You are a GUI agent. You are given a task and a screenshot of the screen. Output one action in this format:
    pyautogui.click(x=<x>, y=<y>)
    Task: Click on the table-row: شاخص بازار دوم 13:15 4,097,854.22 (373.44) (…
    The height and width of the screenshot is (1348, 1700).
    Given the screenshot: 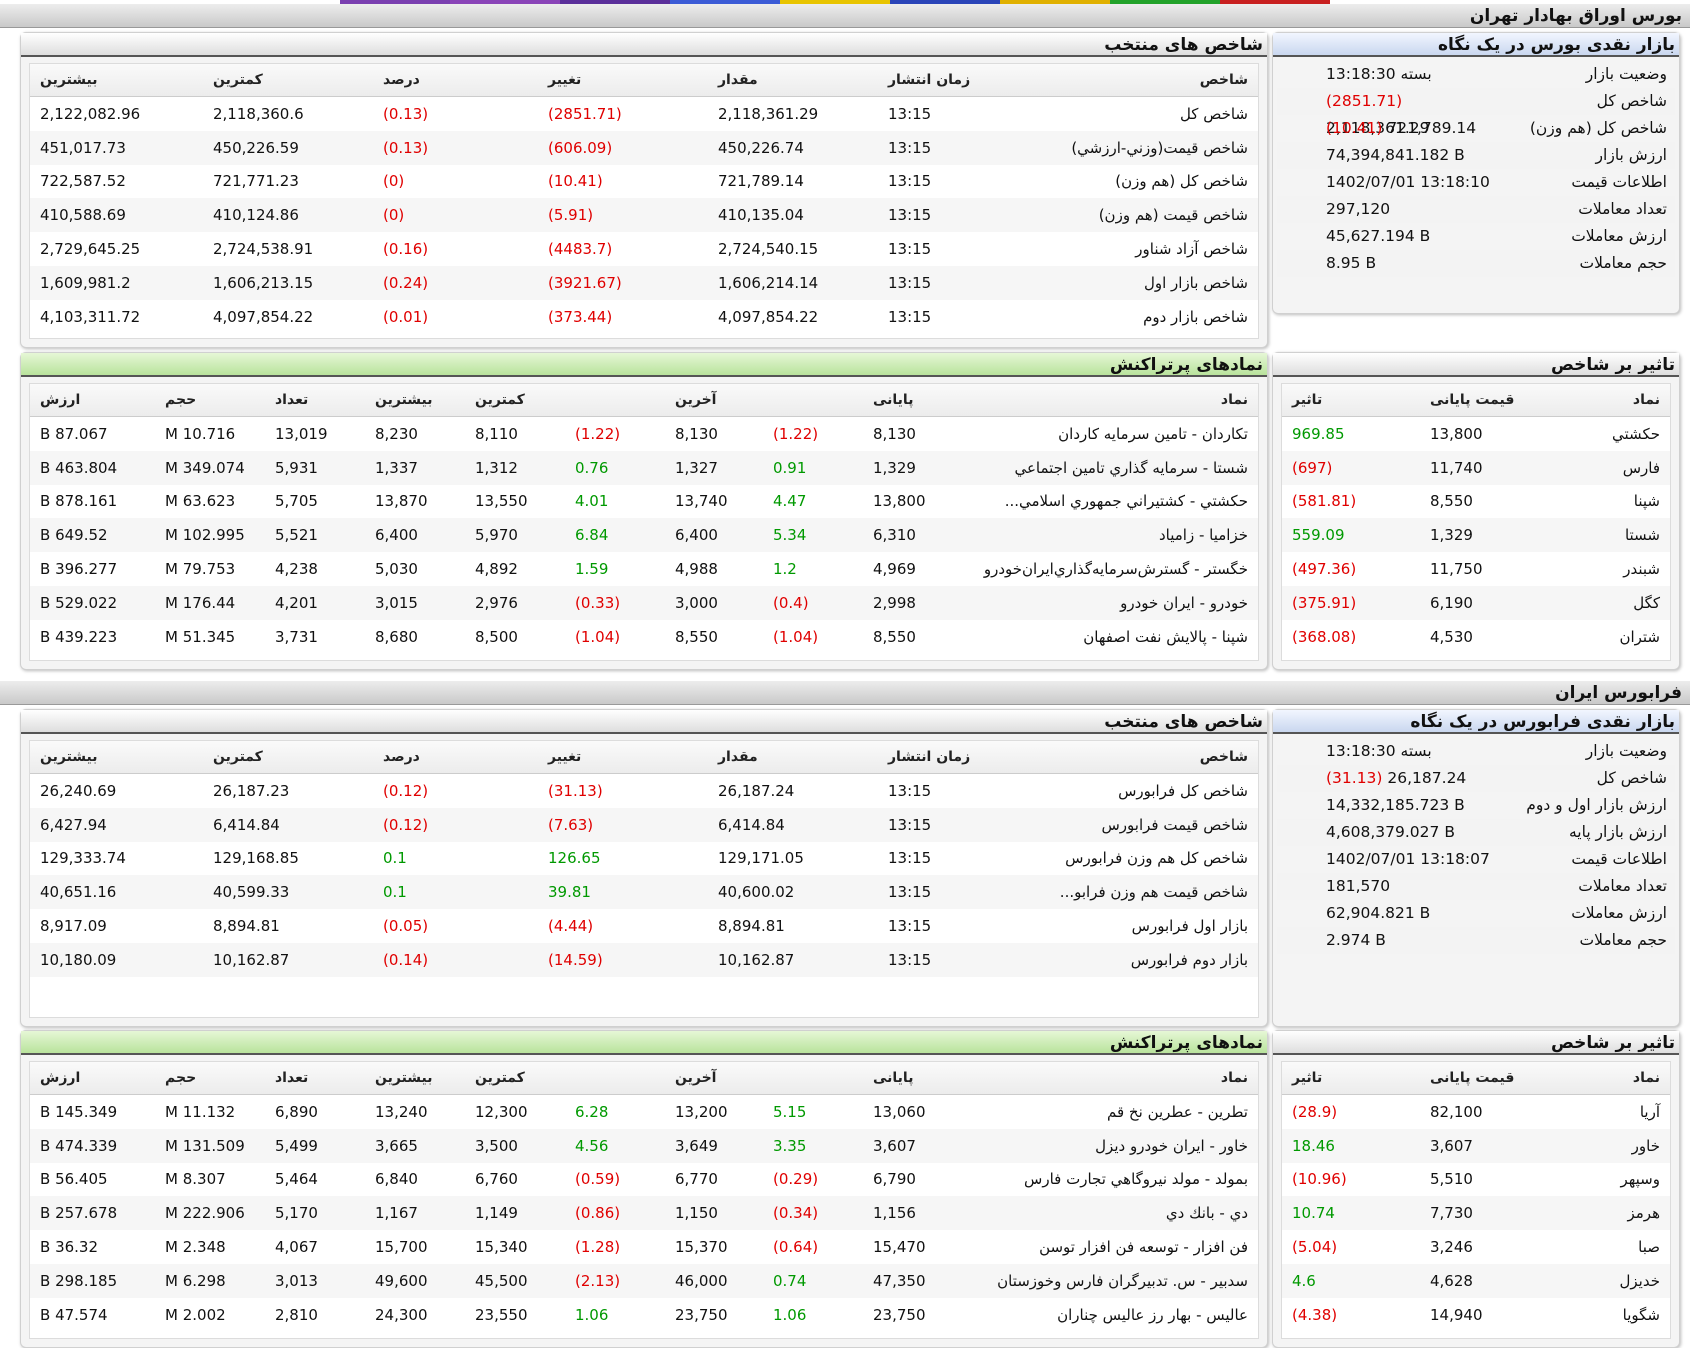 What is the action you would take?
    pyautogui.click(x=644, y=317)
    